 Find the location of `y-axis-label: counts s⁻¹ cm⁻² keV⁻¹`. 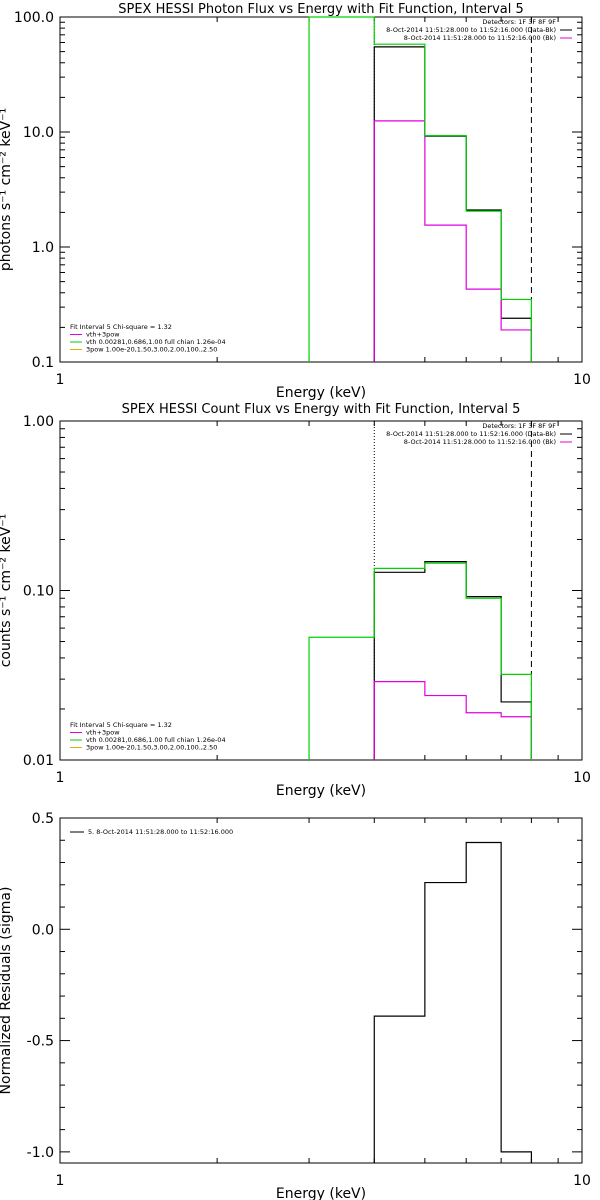

y-axis-label: counts s⁻¹ cm⁻² keV⁻¹ is located at coordinates (7, 591).